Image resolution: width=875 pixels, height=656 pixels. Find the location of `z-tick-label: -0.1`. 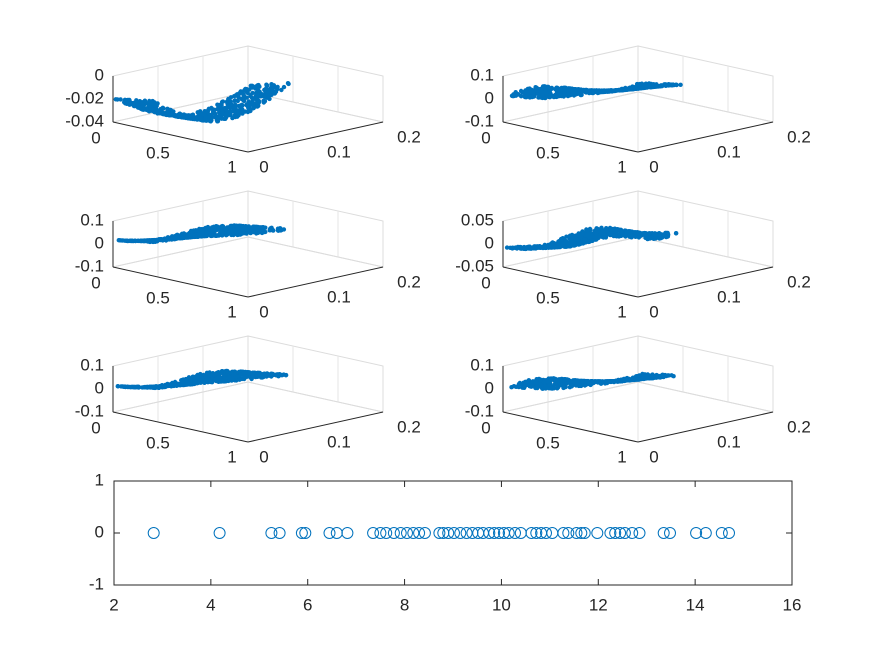

z-tick-label: -0.1 is located at coordinates (479, 410).